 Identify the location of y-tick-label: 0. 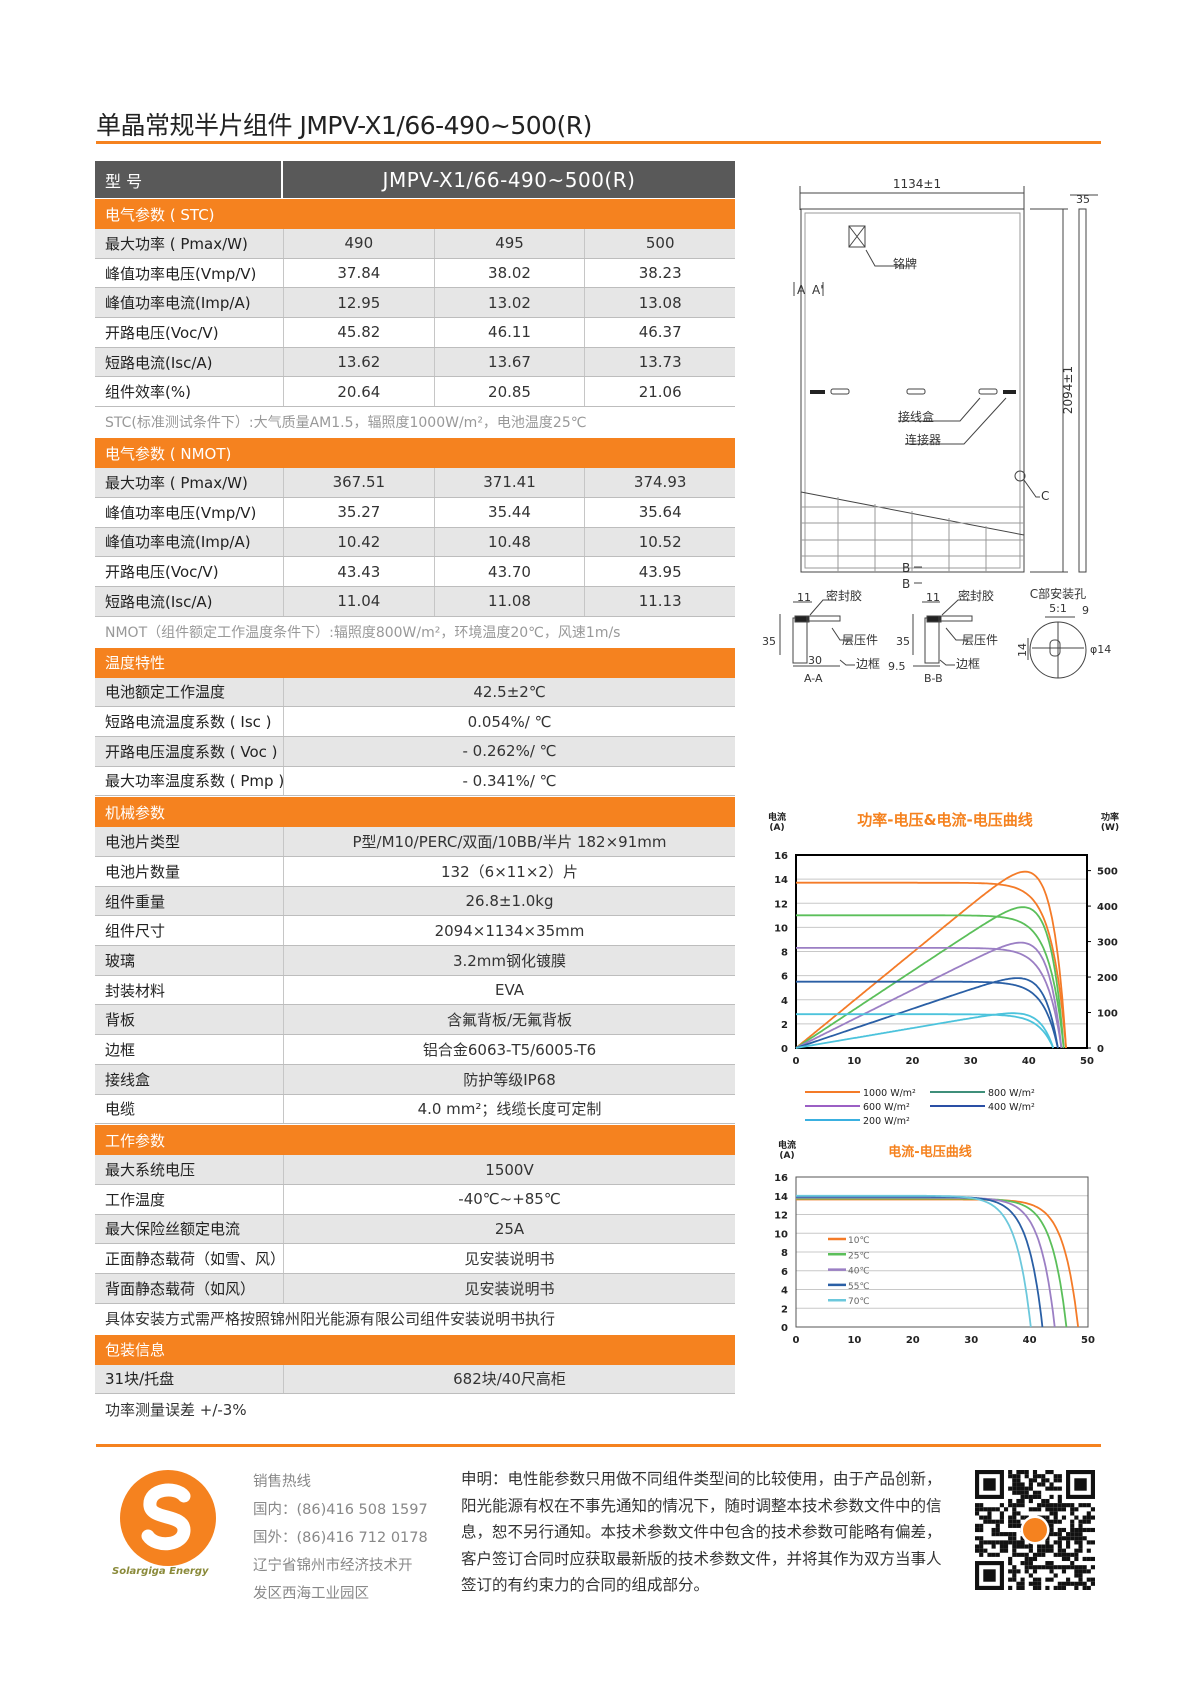
(784, 1328).